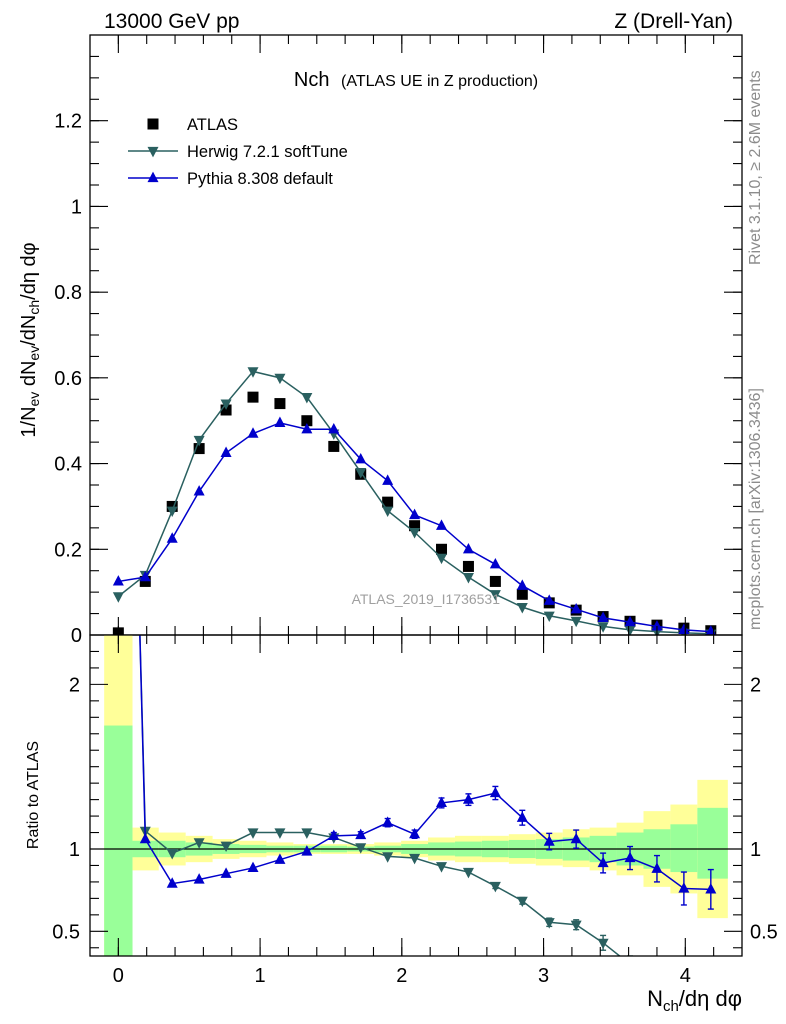 This screenshot has width=786, height=1024. I want to click on chart-title-sub: (ATLAS UE in Z production), so click(439, 81).